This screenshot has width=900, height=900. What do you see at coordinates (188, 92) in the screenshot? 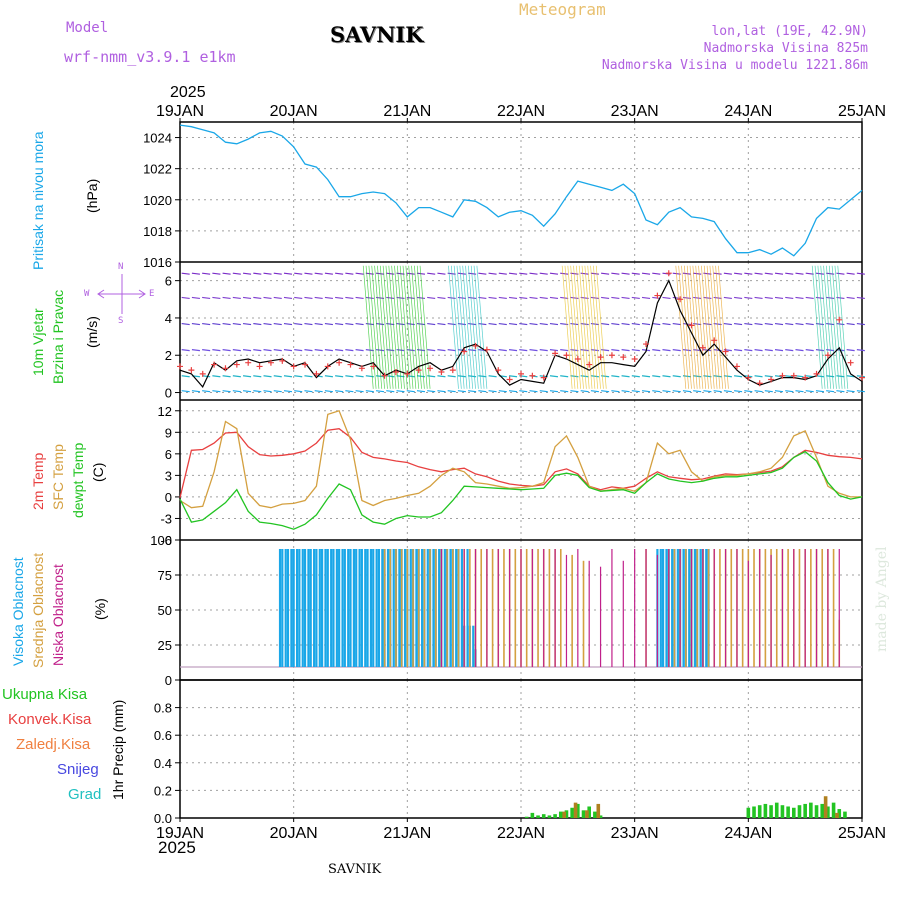
I see `year-top: 2025` at bounding box center [188, 92].